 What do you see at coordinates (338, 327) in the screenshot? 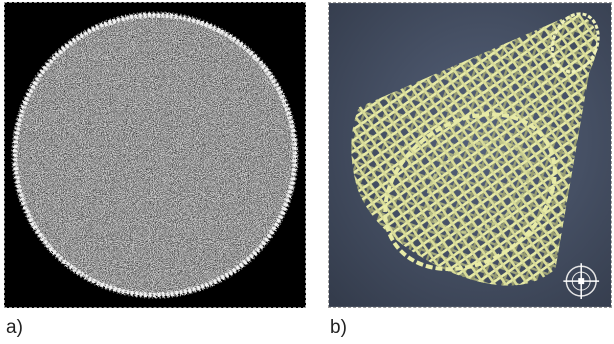
I see `panel-b-label: b)` at bounding box center [338, 327].